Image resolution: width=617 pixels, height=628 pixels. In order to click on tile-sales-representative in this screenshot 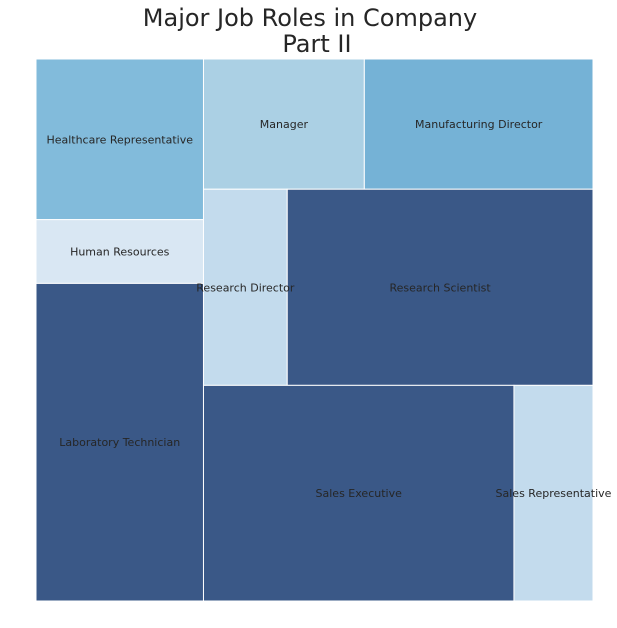, I will do `click(553, 493)`.